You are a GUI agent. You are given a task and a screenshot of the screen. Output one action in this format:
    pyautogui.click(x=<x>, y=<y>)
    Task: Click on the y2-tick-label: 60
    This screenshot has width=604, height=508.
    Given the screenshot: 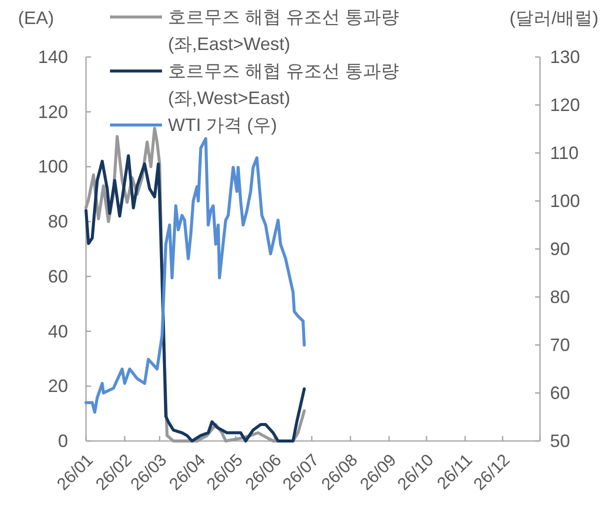 What is the action you would take?
    pyautogui.click(x=560, y=393)
    